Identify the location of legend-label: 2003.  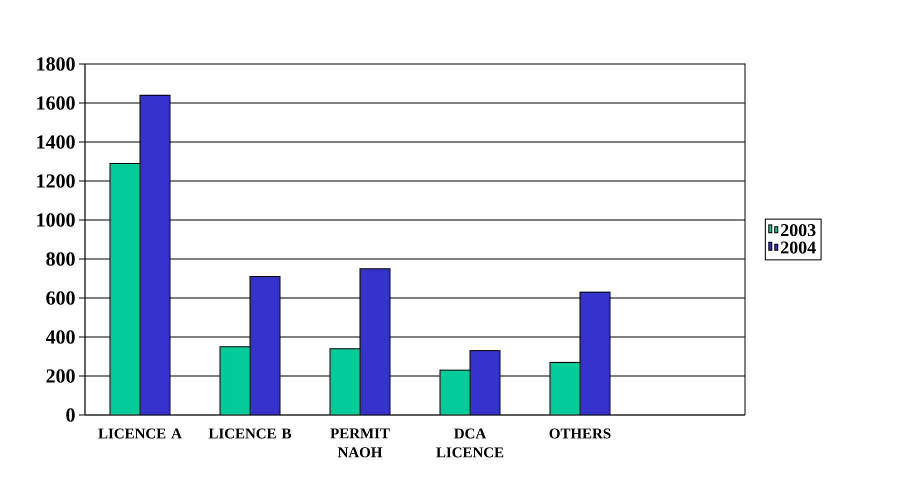
(798, 230).